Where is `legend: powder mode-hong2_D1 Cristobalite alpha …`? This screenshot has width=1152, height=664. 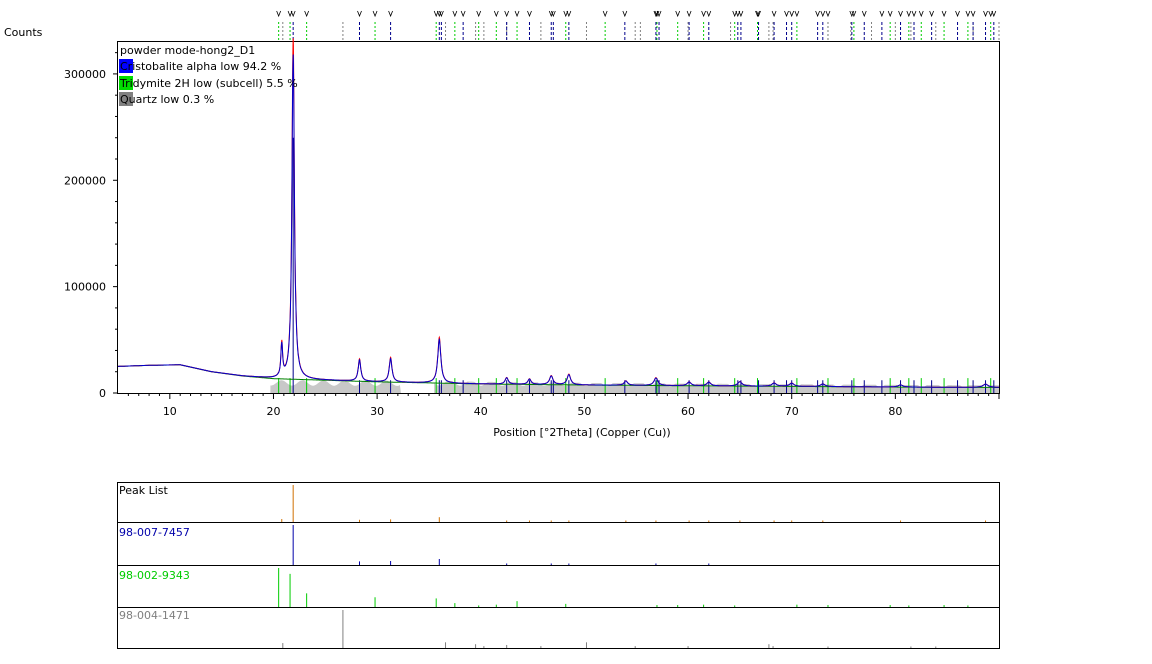 legend: powder mode-hong2_D1 Cristobalite alpha … is located at coordinates (208, 75).